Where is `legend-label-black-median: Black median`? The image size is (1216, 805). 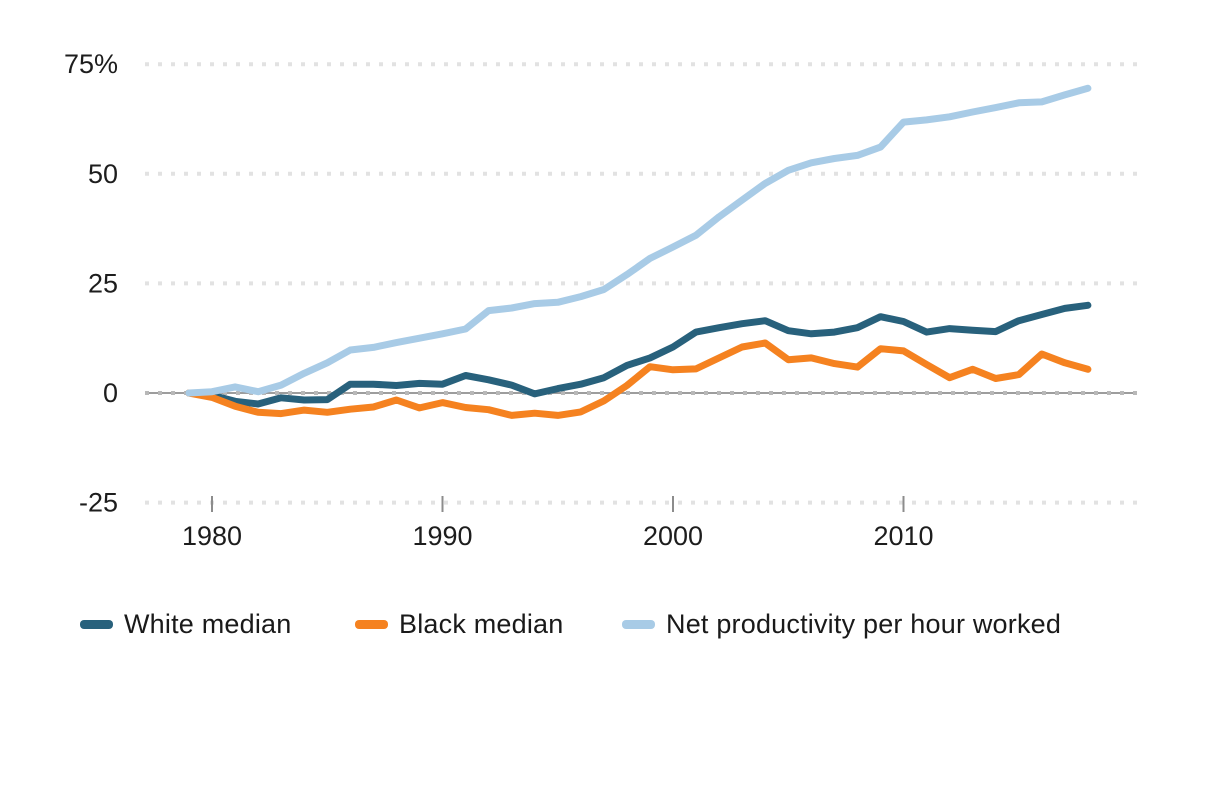 legend-label-black-median: Black median is located at coordinates (481, 623).